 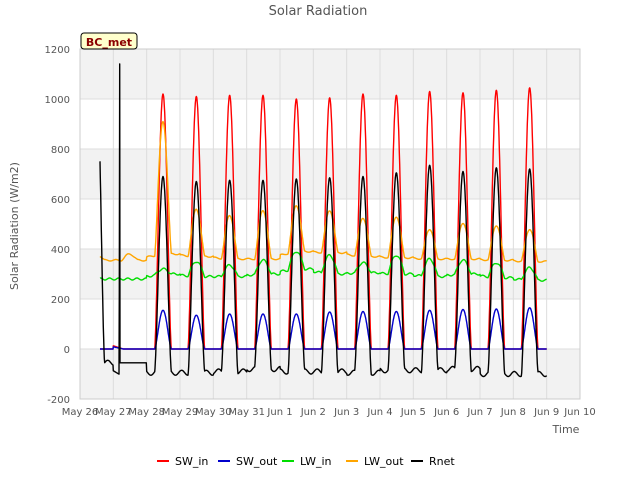 I want to click on y-axis-label: Solar Radiation (W/m2), so click(x=14, y=226).